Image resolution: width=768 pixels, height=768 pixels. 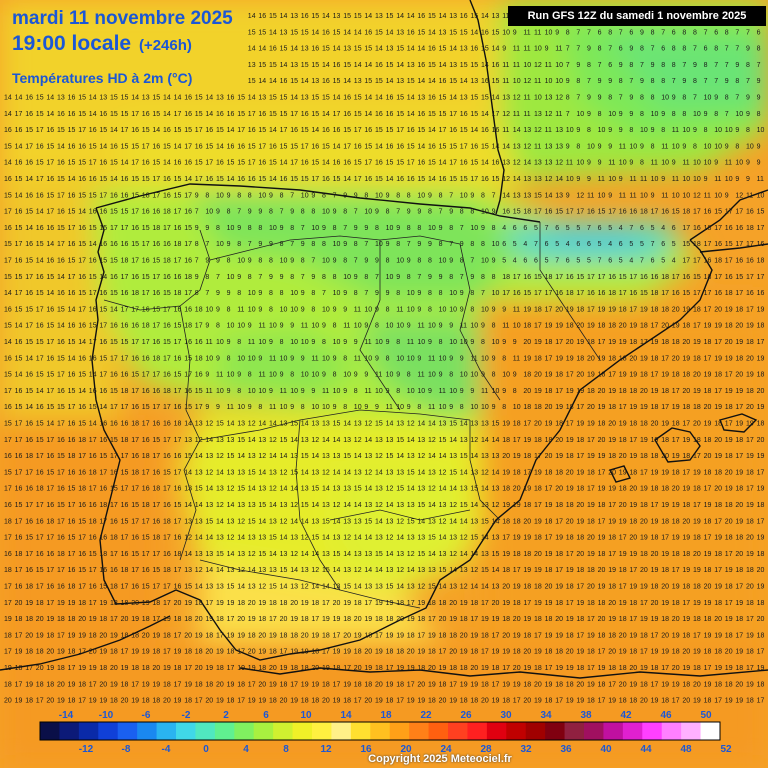 What do you see at coordinates (675, 179) in the screenshot?
I see `grid-value: 11` at bounding box center [675, 179].